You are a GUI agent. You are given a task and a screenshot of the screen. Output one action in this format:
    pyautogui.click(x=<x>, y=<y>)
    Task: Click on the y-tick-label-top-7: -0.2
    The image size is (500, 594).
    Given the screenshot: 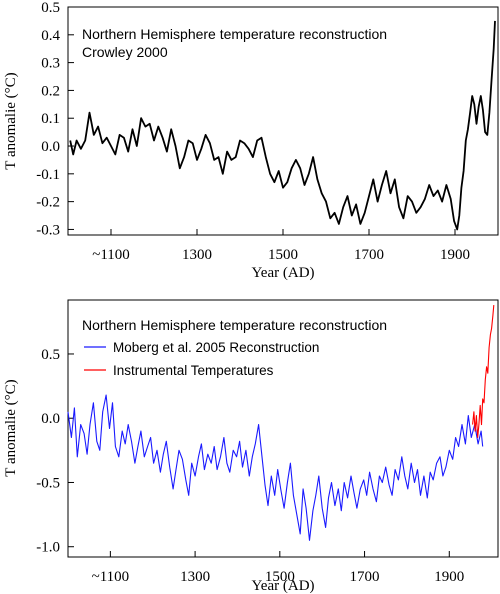 What is the action you would take?
    pyautogui.click(x=48, y=203)
    